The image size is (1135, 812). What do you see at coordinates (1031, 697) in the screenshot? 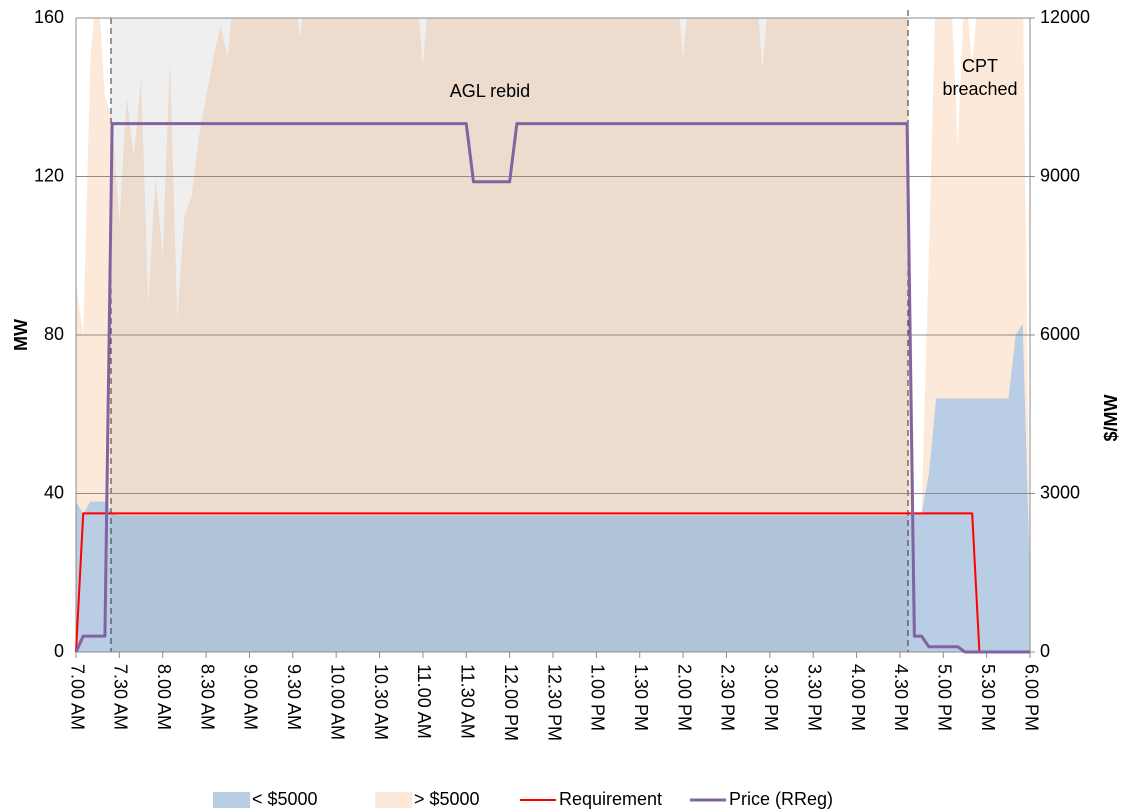
I see `x-tick-label: 6.00 PM` at bounding box center [1031, 697].